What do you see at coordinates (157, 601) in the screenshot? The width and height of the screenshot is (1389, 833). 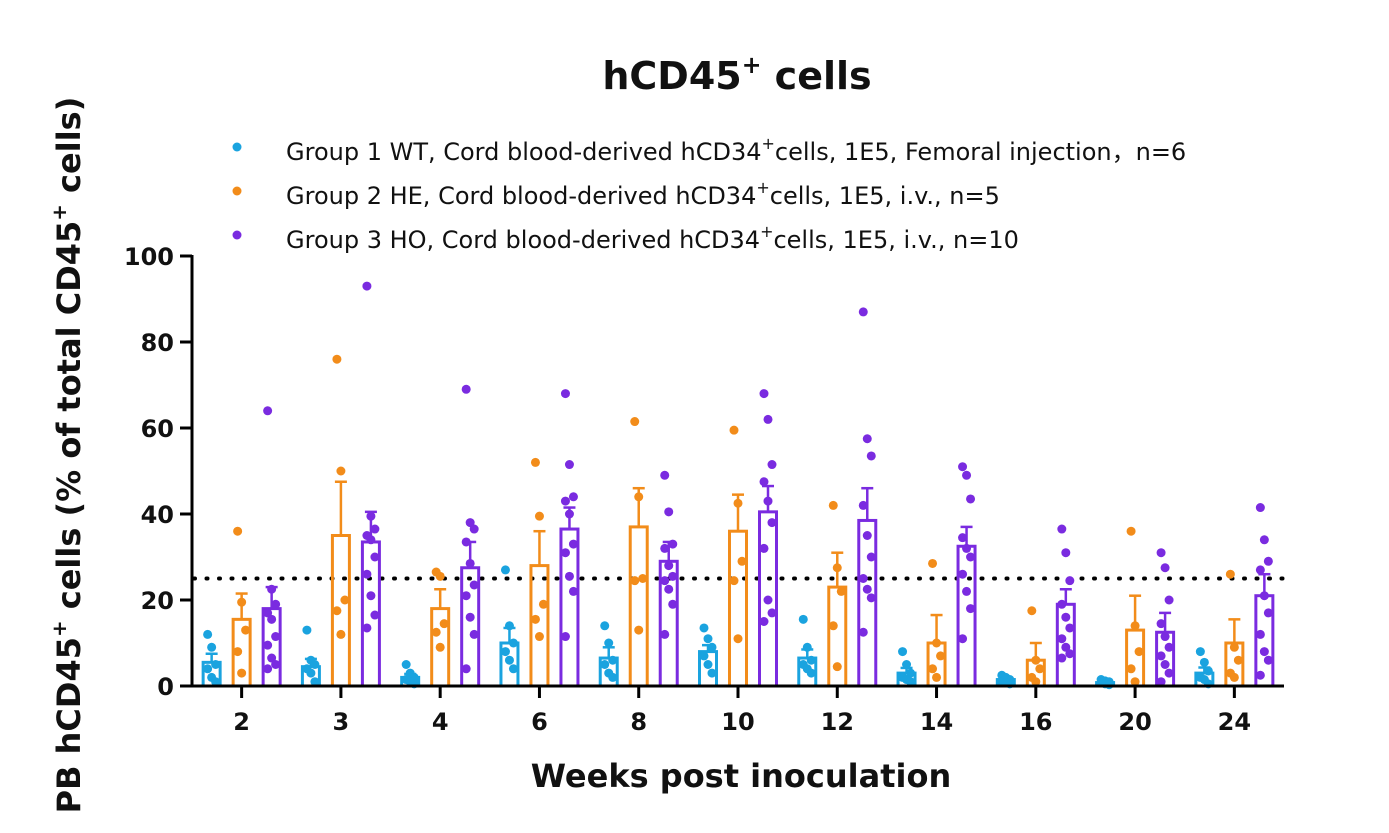 I see `y-tick-label: 20` at bounding box center [157, 601].